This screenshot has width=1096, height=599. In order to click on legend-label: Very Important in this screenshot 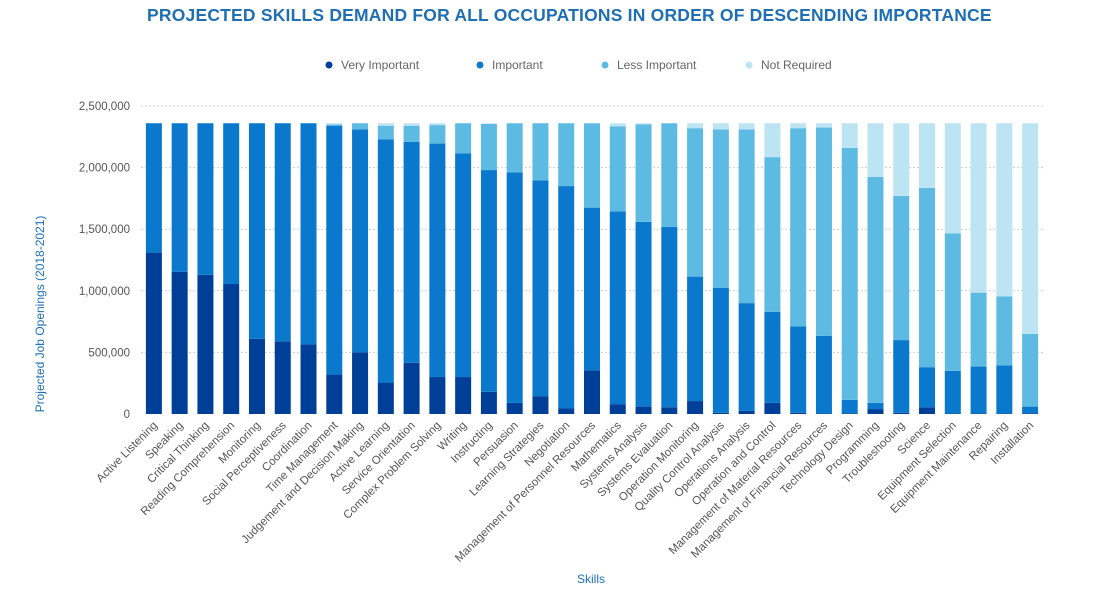, I will do `click(380, 65)`.